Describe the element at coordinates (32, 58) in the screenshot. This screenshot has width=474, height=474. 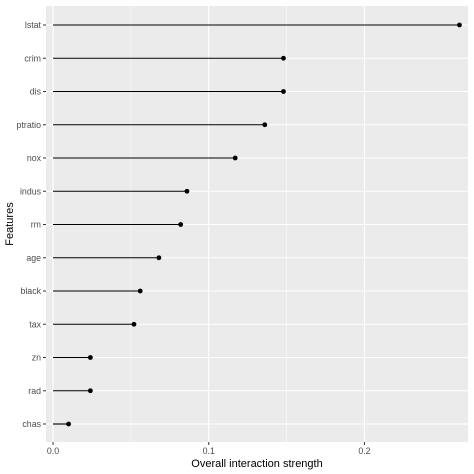
I see `y-tick-label-crim: crim` at that location.